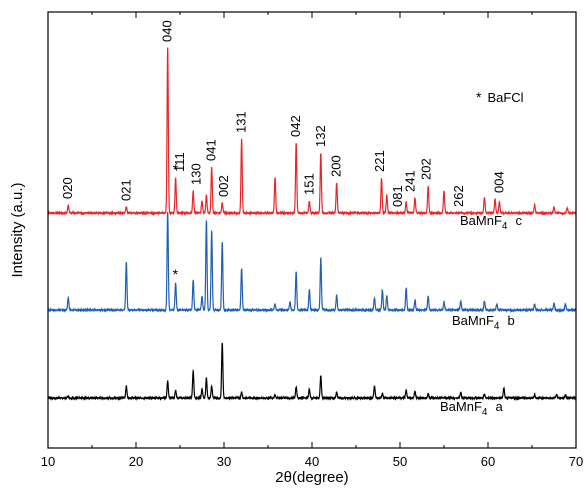  Describe the element at coordinates (320, 136) in the screenshot. I see `peak-label: 132` at that location.